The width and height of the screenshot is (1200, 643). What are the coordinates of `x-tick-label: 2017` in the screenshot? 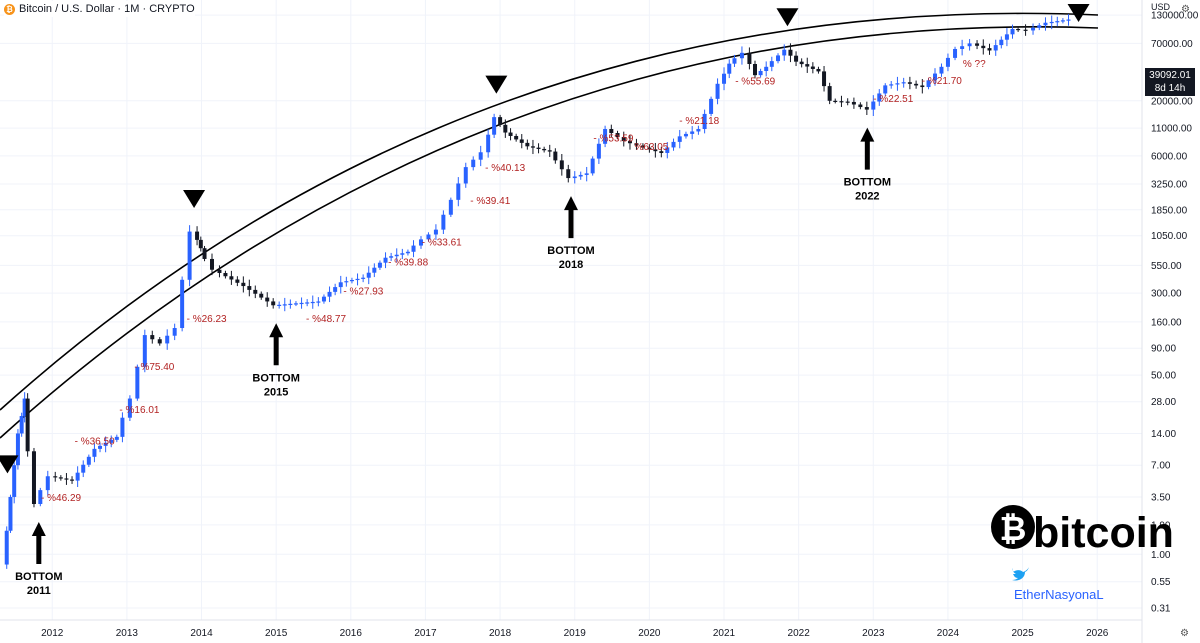 It's located at (425, 633).